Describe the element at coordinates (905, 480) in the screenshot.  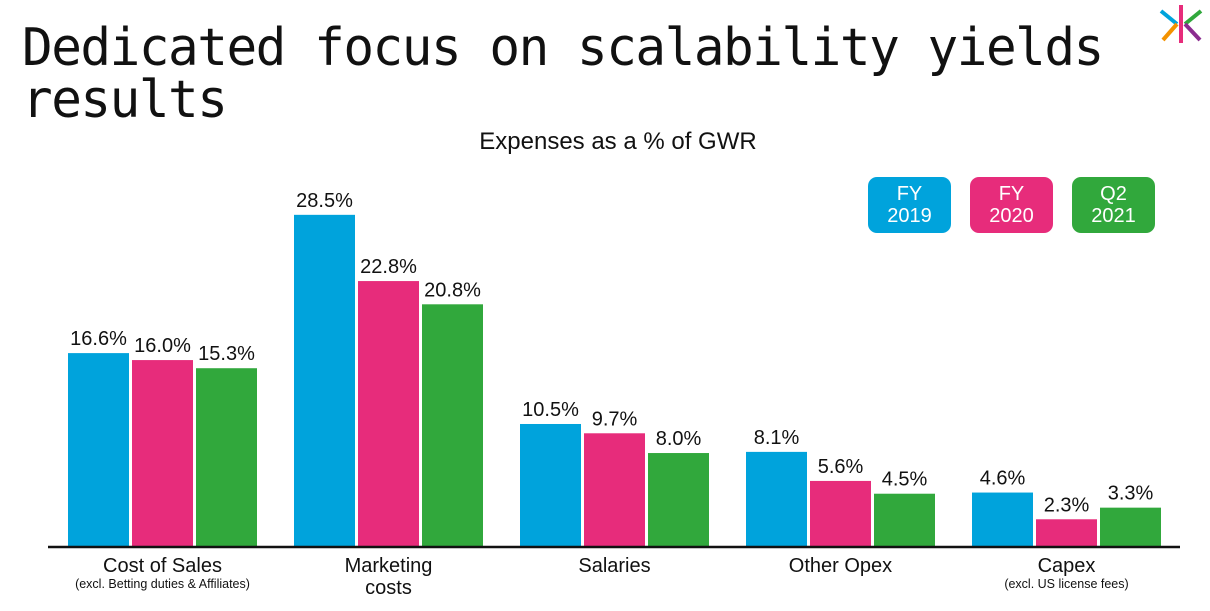
I see `data-label: 4.5%` at that location.